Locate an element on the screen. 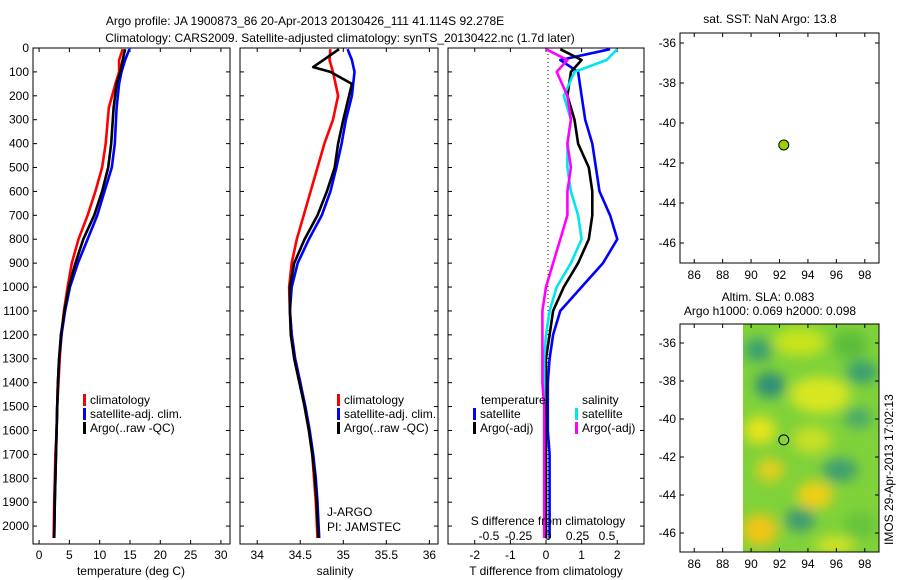 This screenshot has height=580, width=900. legend-swatch-temp-argo is located at coordinates (474, 428).